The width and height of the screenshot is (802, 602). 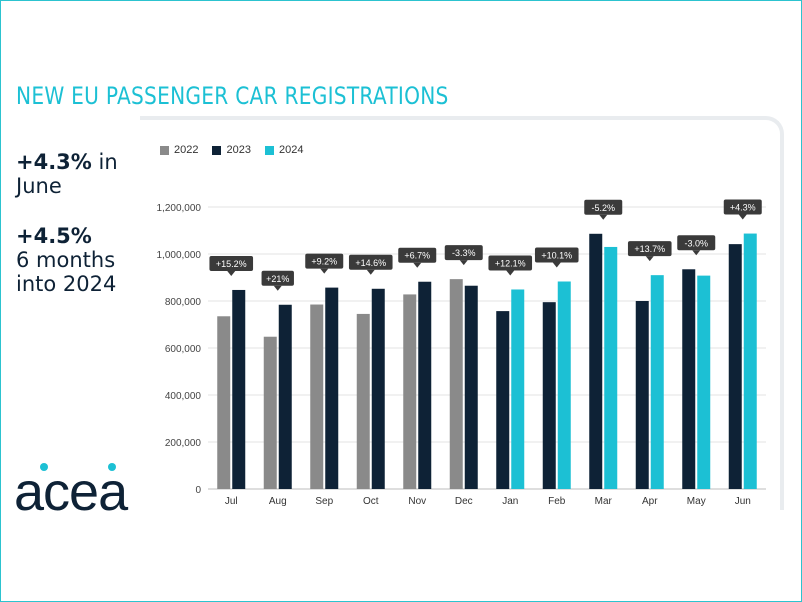 What do you see at coordinates (604, 501) in the screenshot?
I see `x-tick-label: Mar` at bounding box center [604, 501].